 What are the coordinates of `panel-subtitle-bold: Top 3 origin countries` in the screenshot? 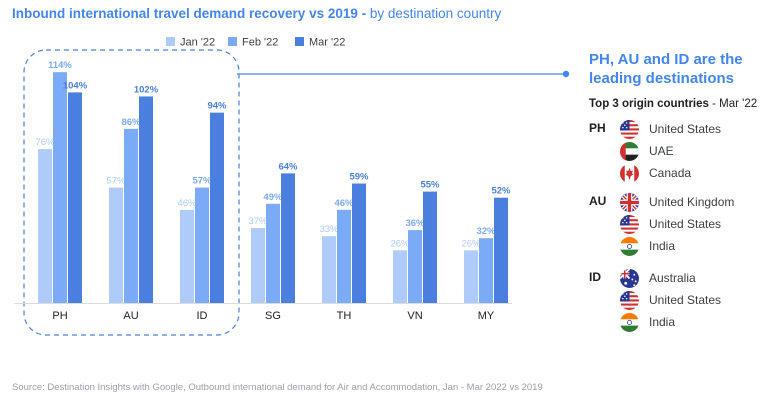 It's located at (649, 104).